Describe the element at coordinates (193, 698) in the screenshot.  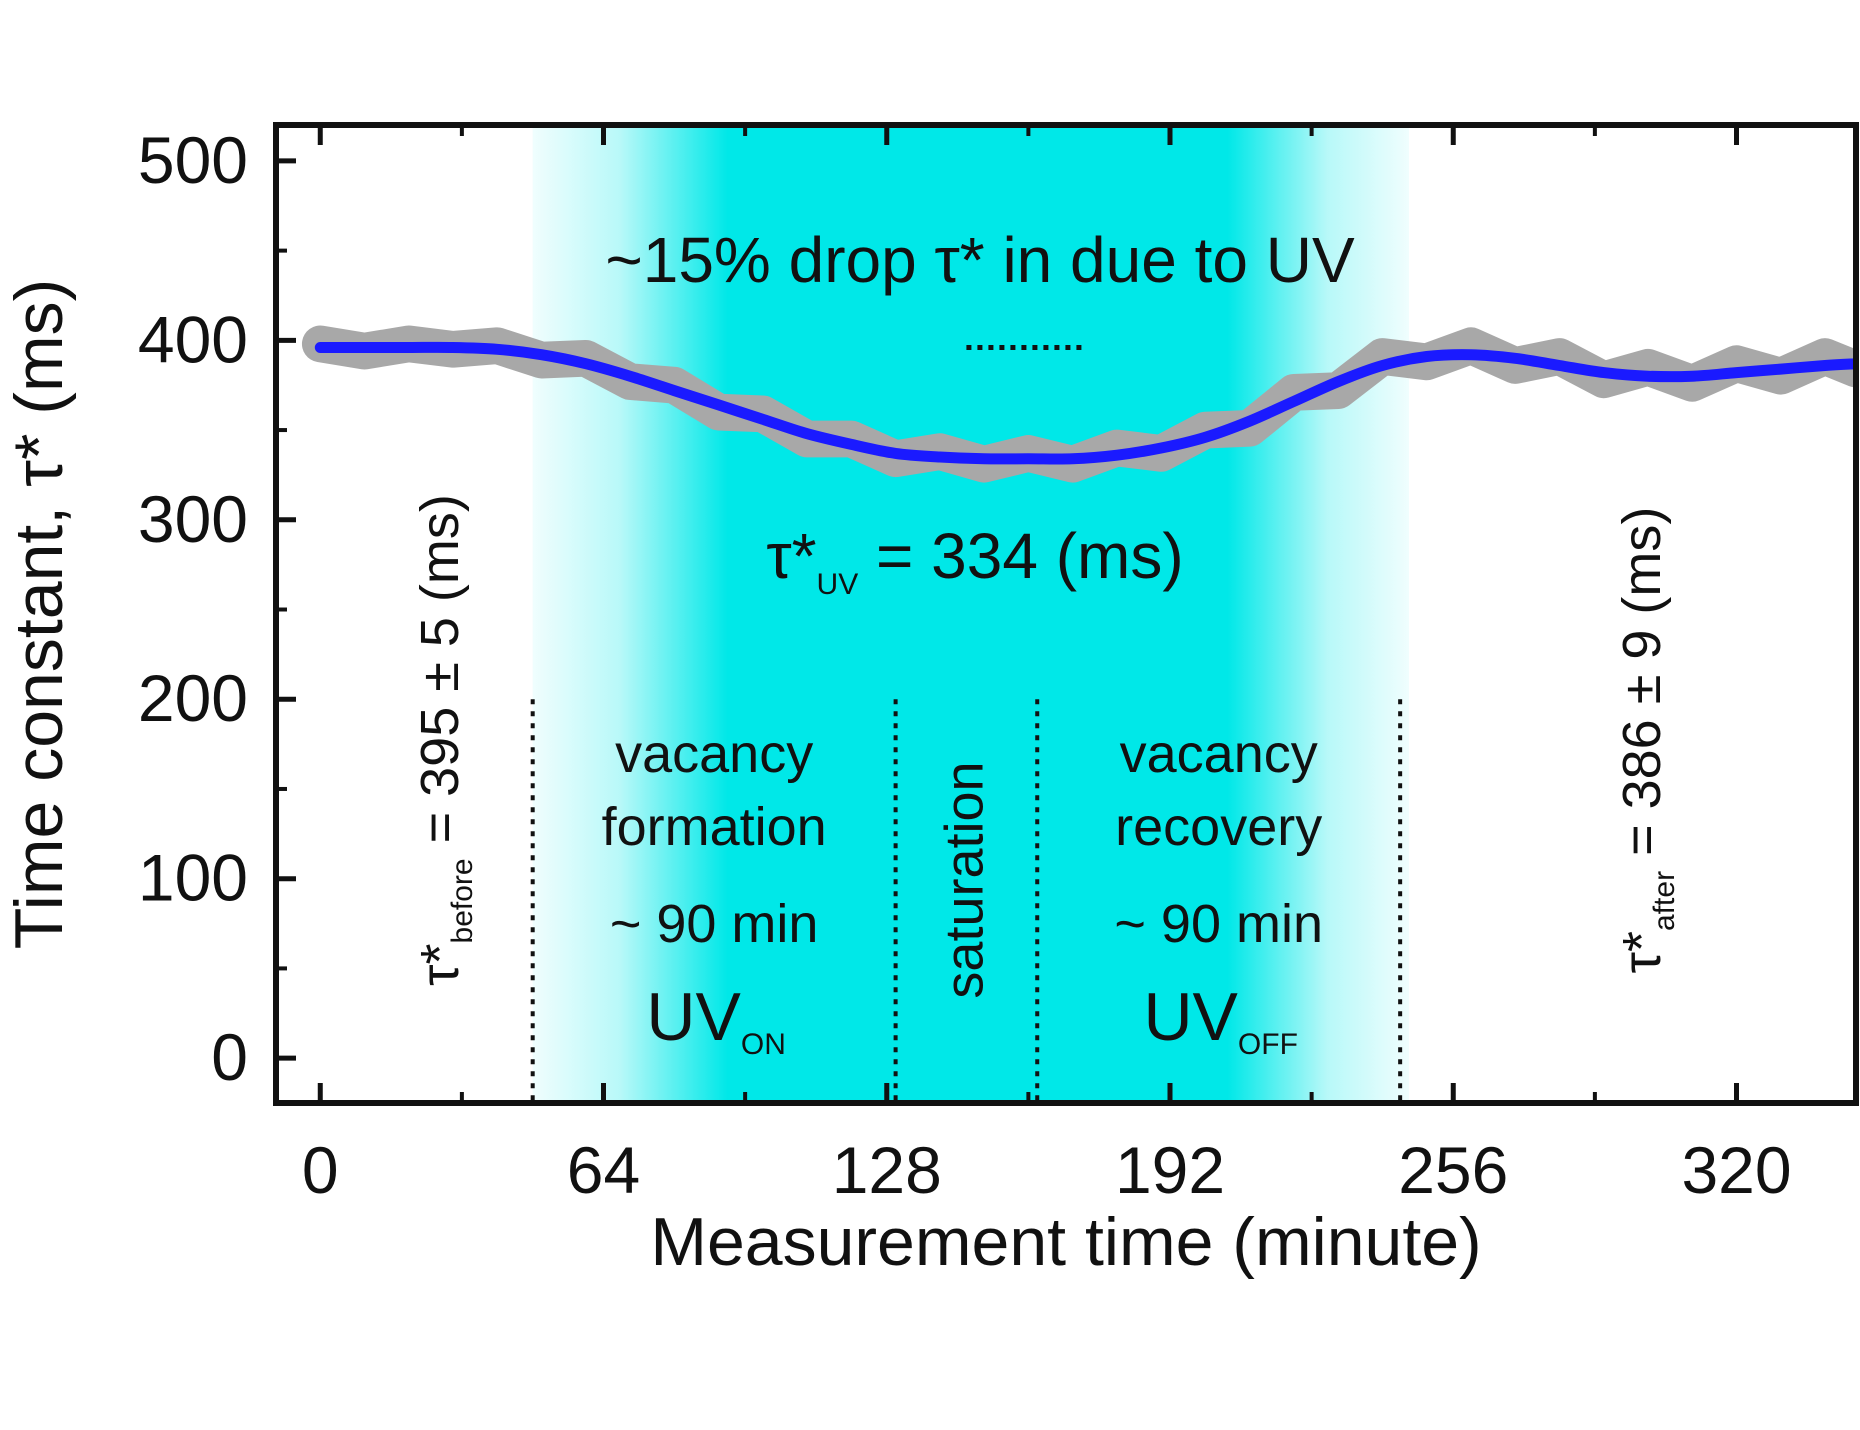
I see `y-tick-label: 200` at that location.